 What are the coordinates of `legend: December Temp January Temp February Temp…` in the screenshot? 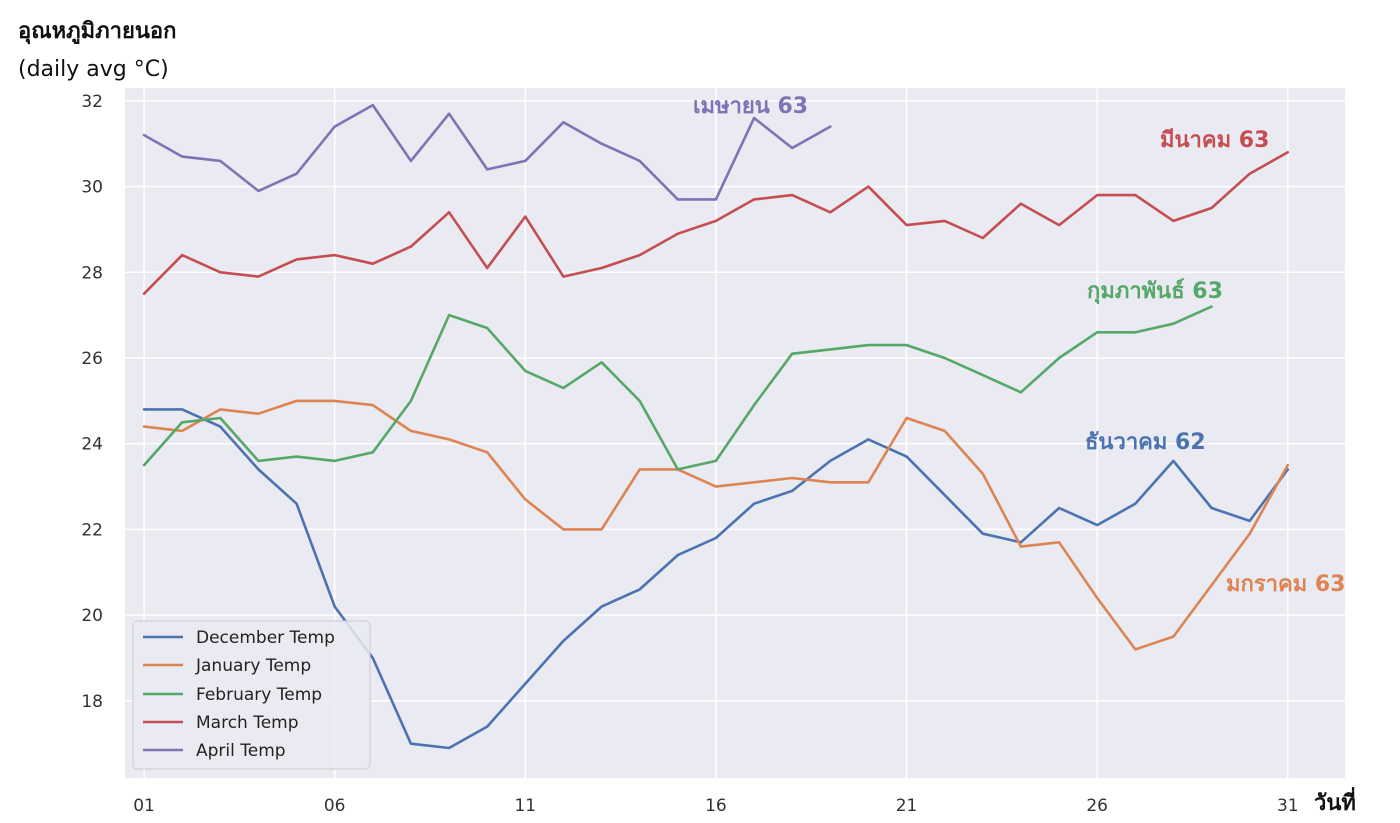 It's located at (251, 695).